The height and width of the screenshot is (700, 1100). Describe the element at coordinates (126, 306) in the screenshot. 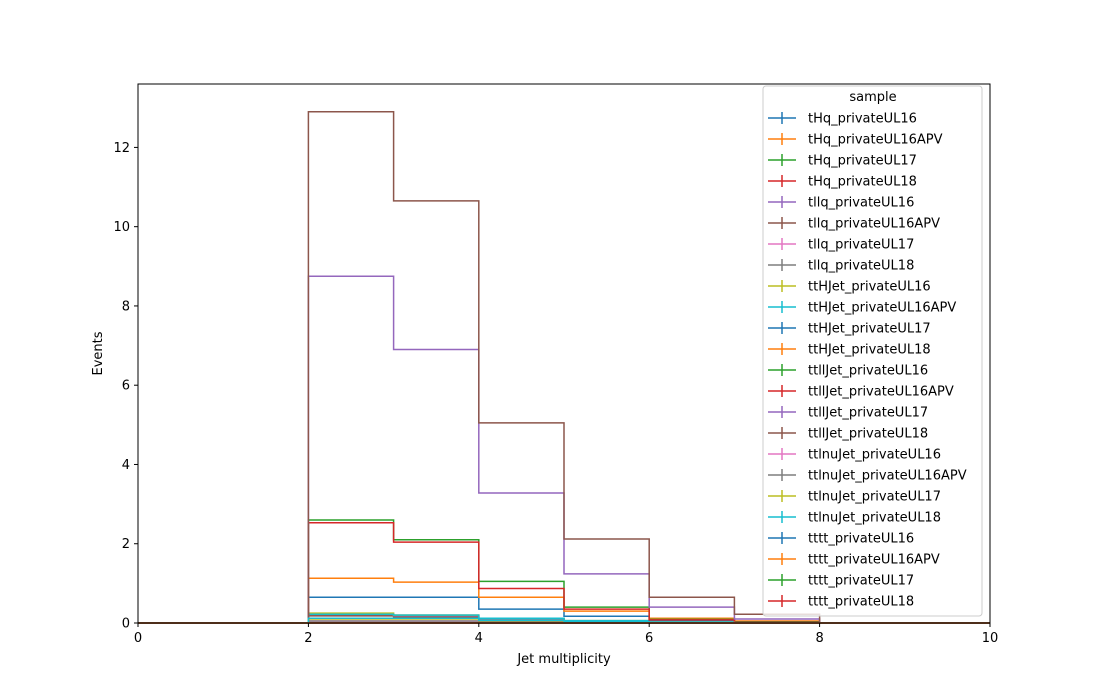

I see `y-tick-label-4: 8` at that location.